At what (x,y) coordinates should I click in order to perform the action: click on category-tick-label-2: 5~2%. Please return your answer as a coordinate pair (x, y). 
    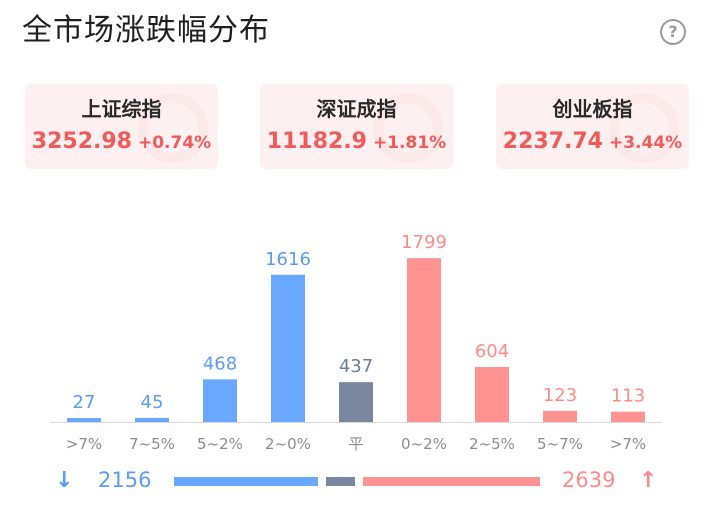
    Looking at the image, I should click on (220, 444).